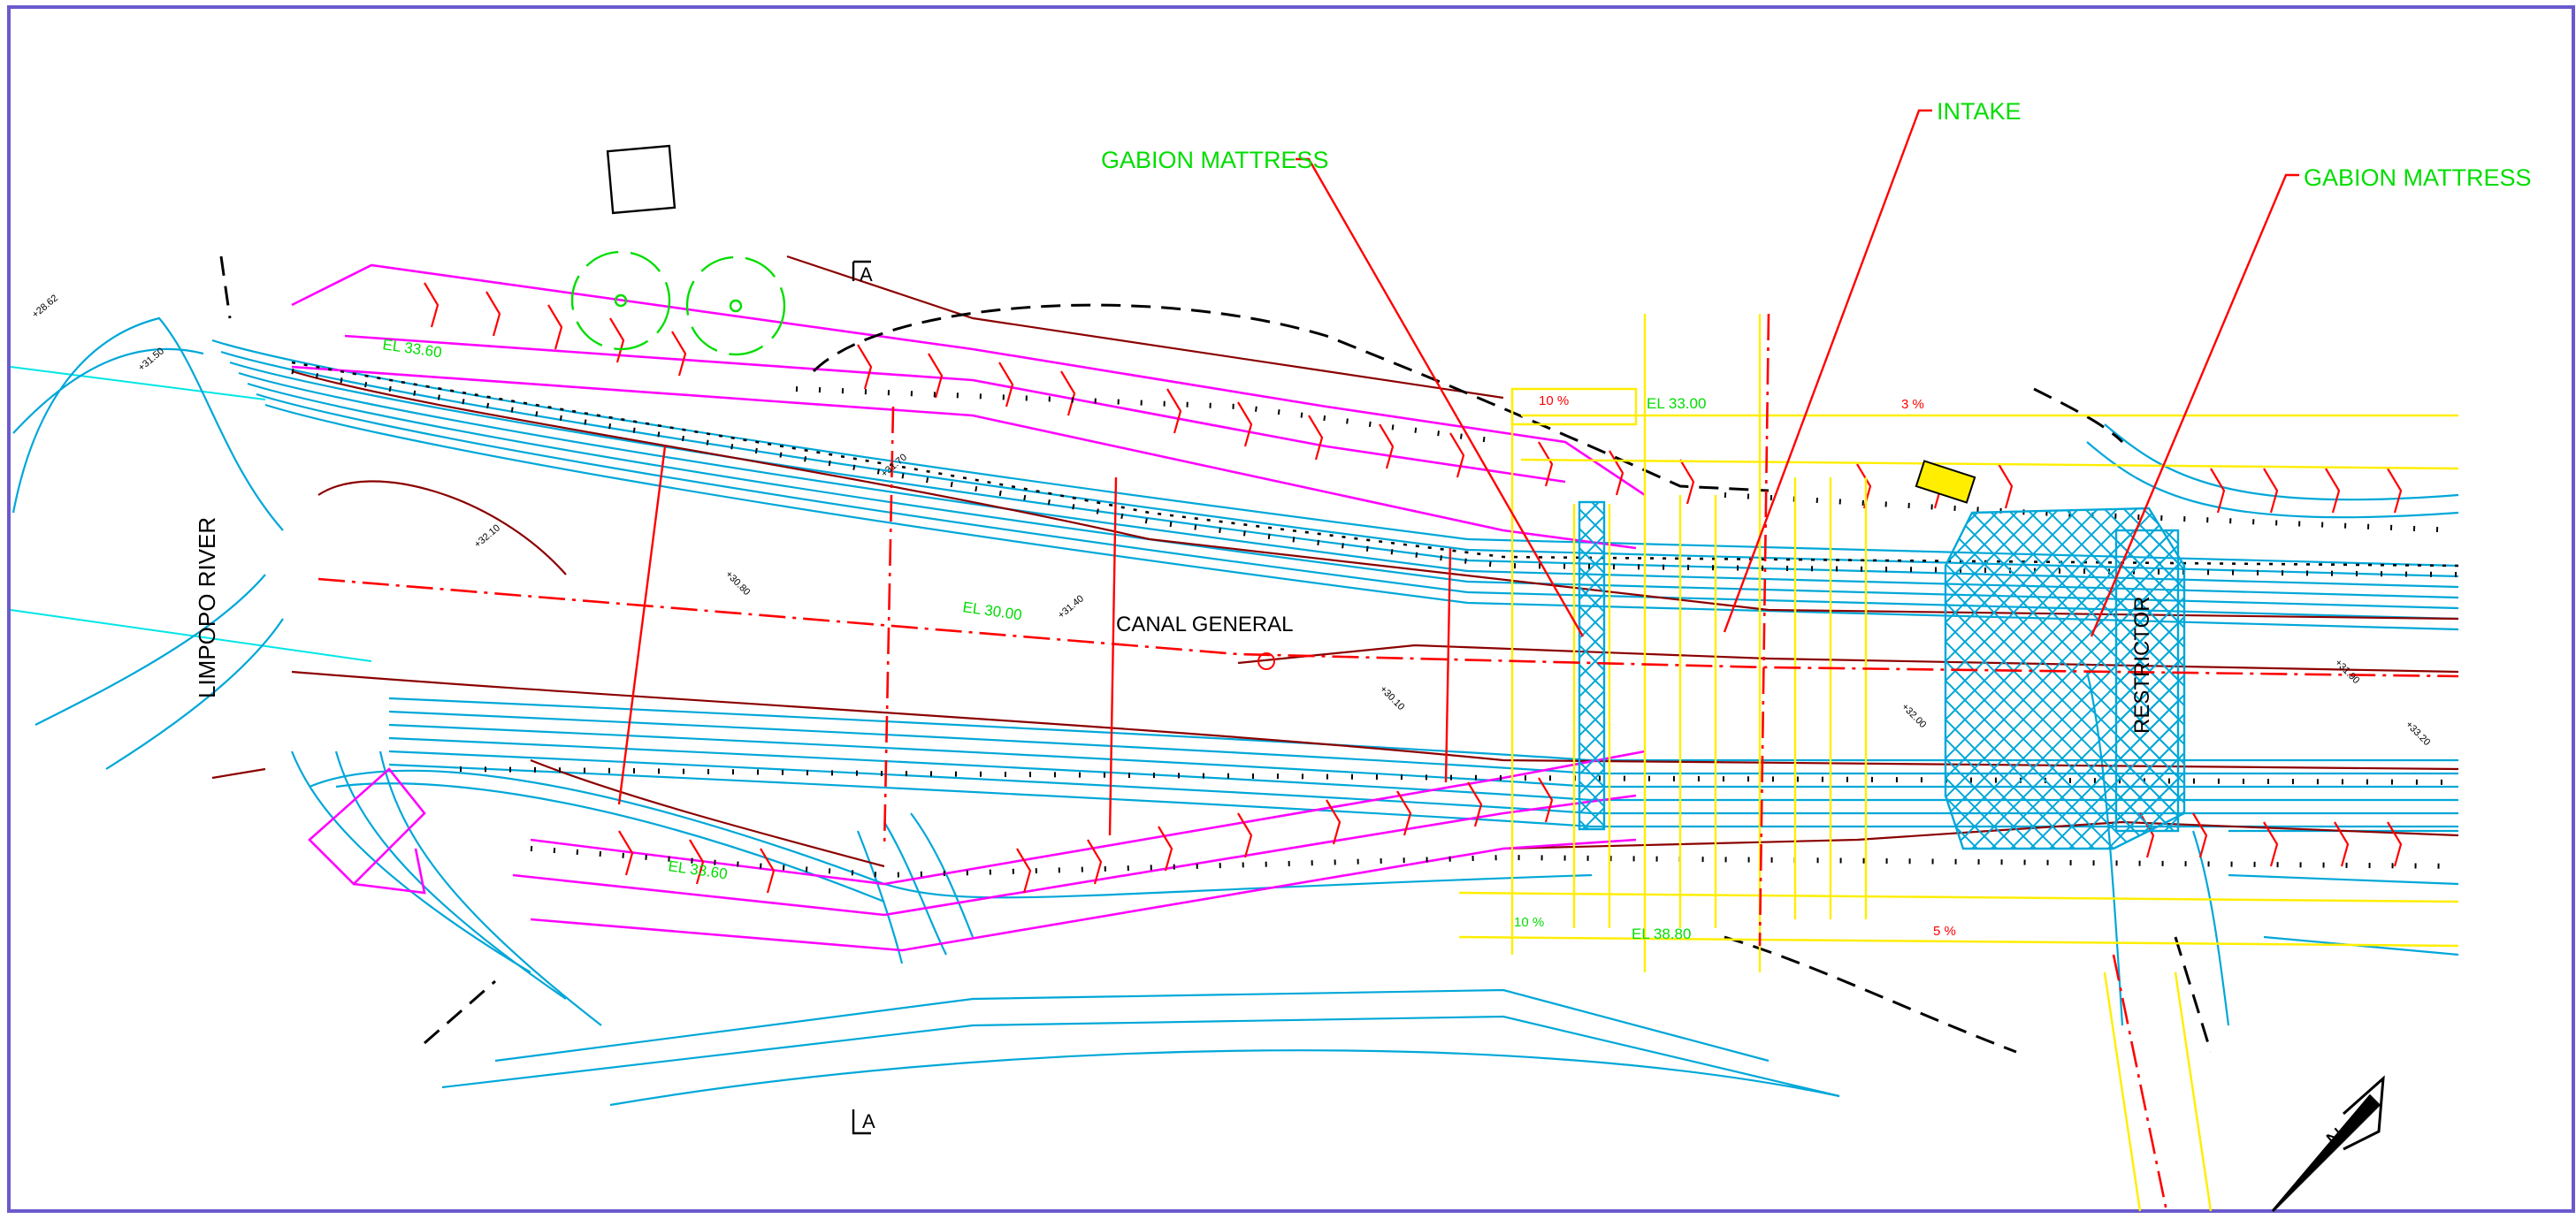  I want to click on north-arrow-icon, so click(2328, 1144).